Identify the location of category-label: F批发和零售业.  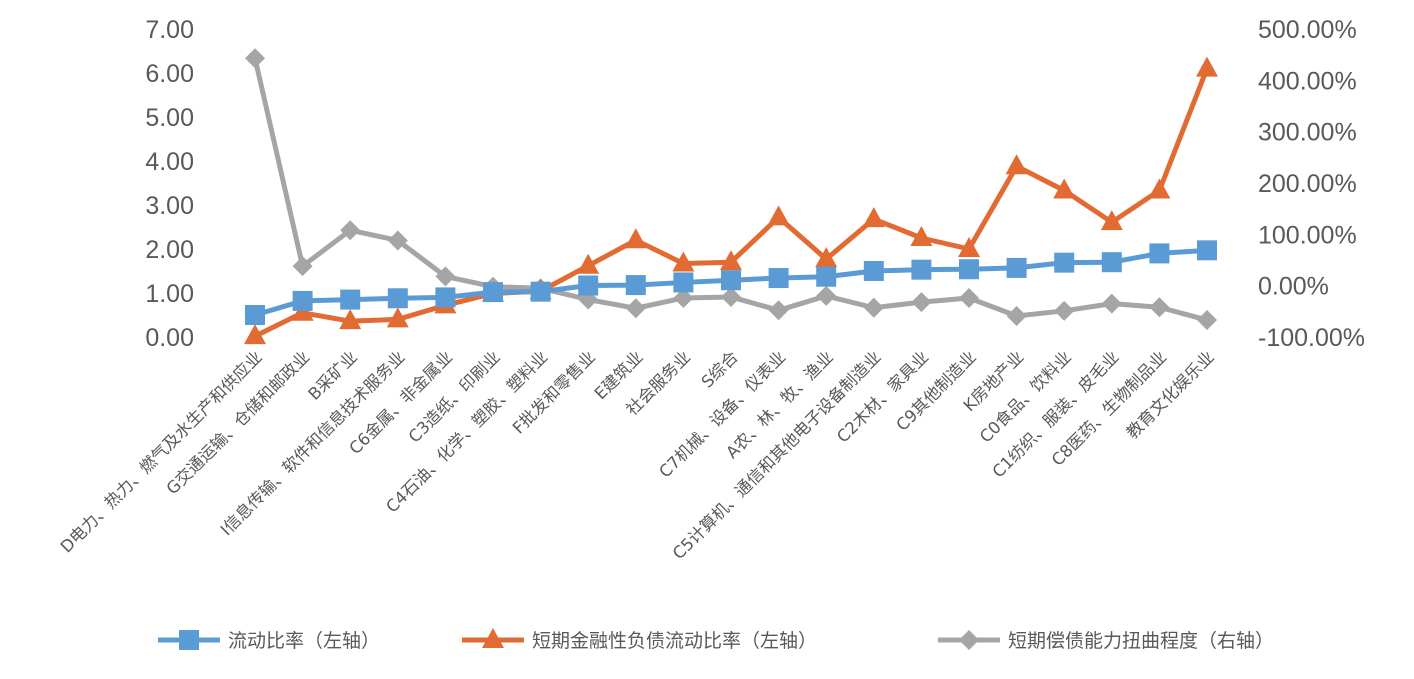
(554, 392).